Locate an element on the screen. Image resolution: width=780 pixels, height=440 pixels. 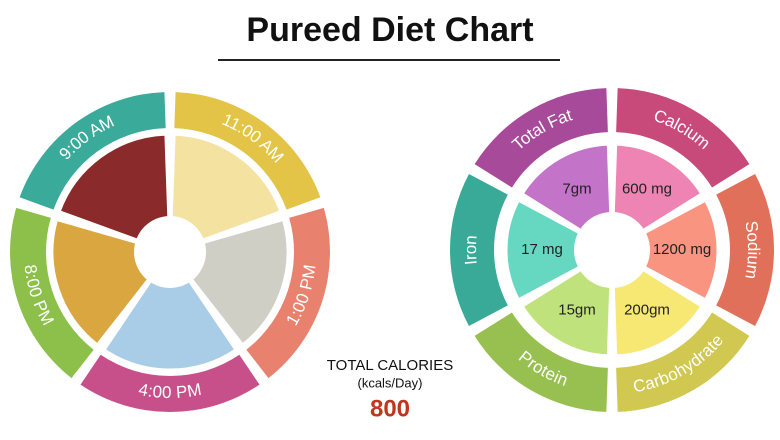
nutrient-label-text: Iron is located at coordinates (471, 250).